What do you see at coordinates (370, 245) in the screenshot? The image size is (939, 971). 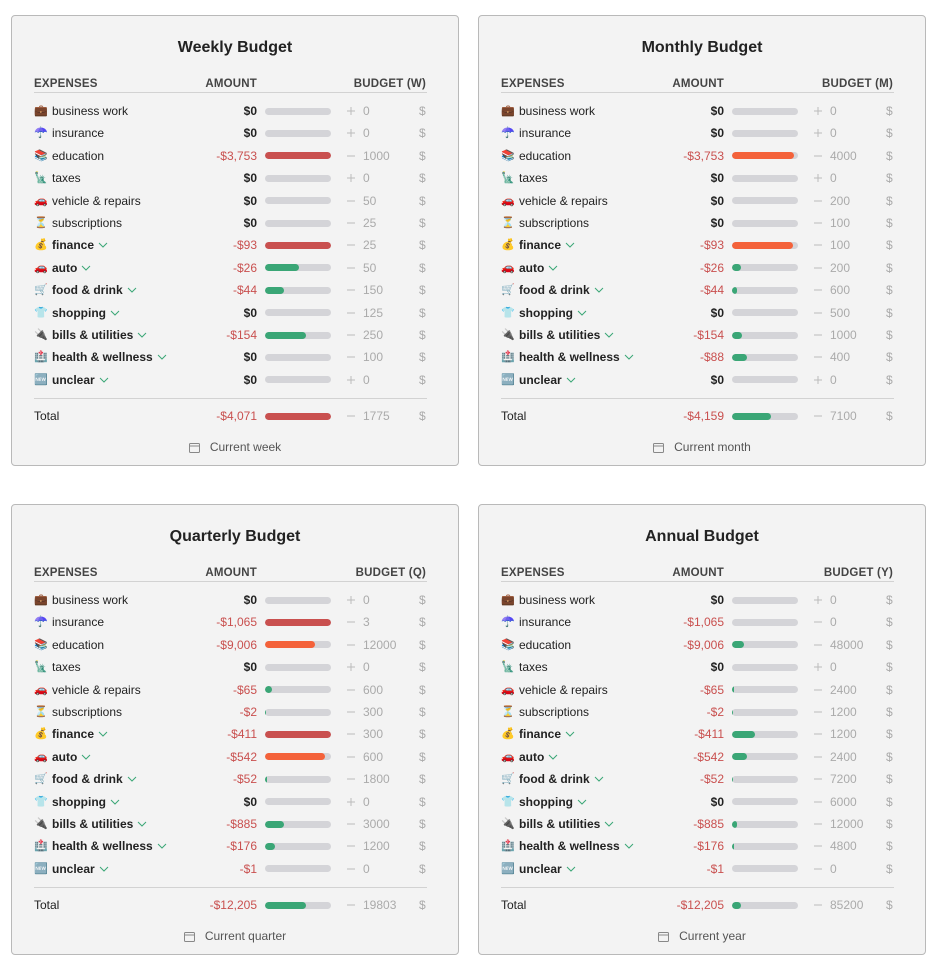 I see `budget-value: 25` at bounding box center [370, 245].